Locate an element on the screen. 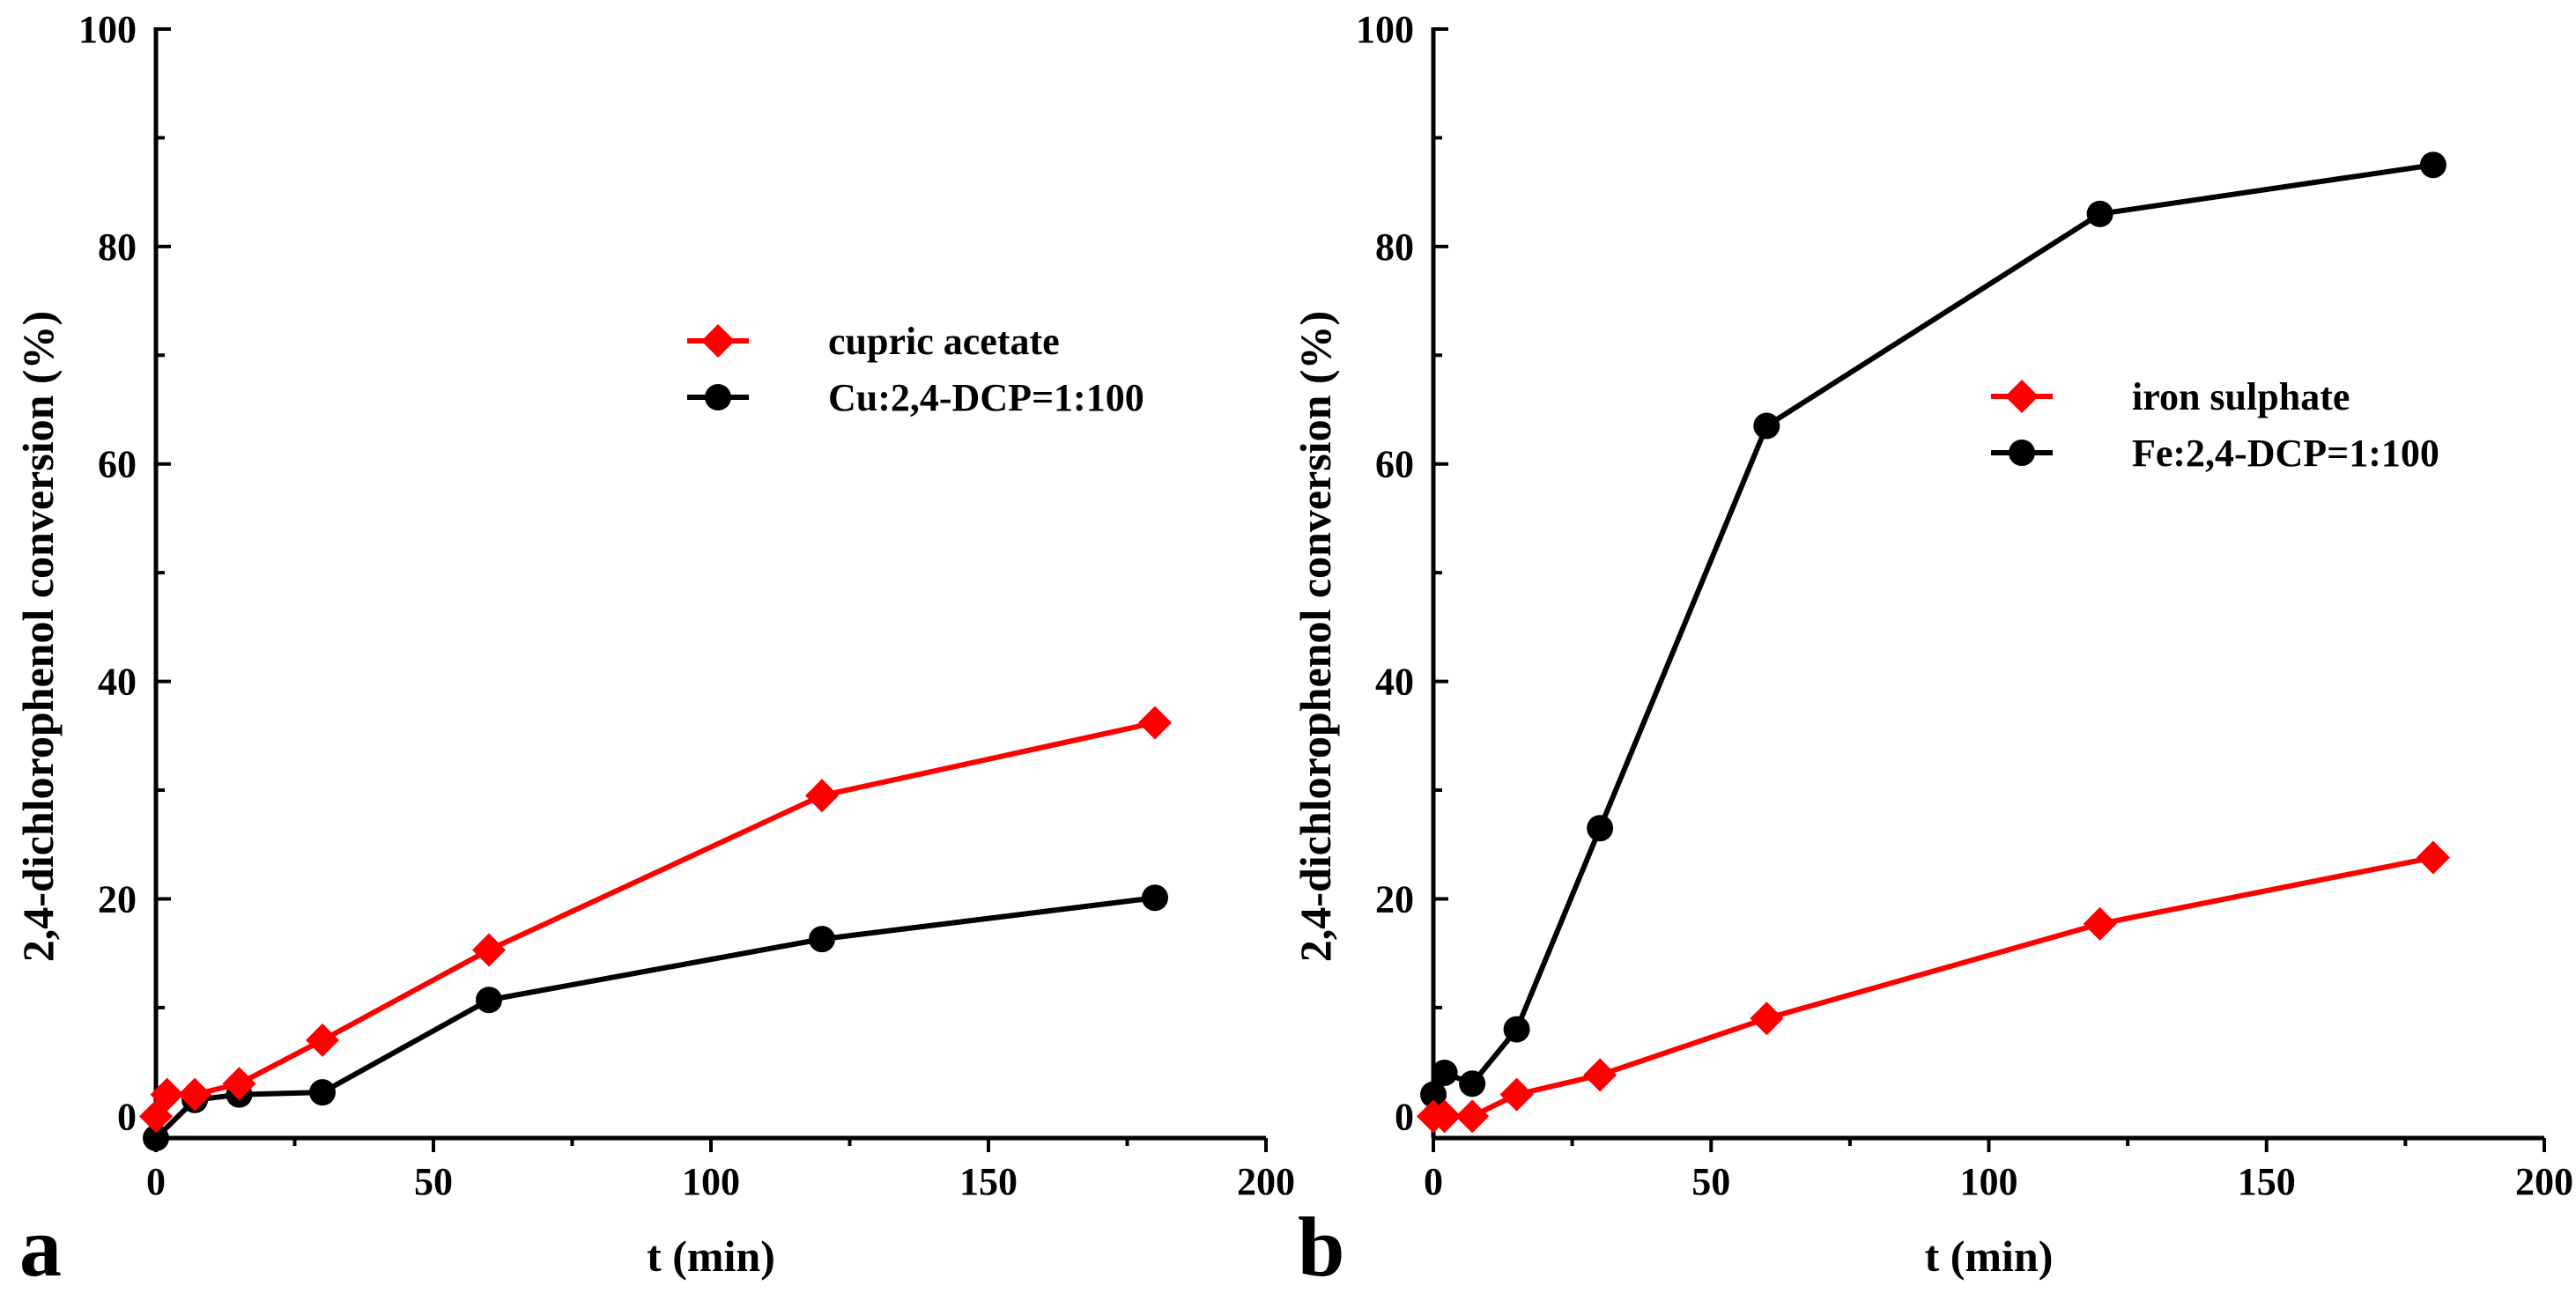 Image resolution: width=2576 pixels, height=1301 pixels. panel-letter: b is located at coordinates (1321, 1247).